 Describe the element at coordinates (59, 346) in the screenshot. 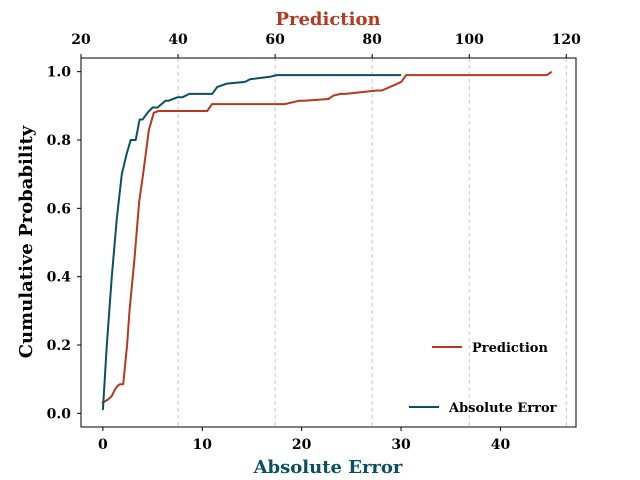

I see `y-tick-label-0.2: 0.2` at that location.